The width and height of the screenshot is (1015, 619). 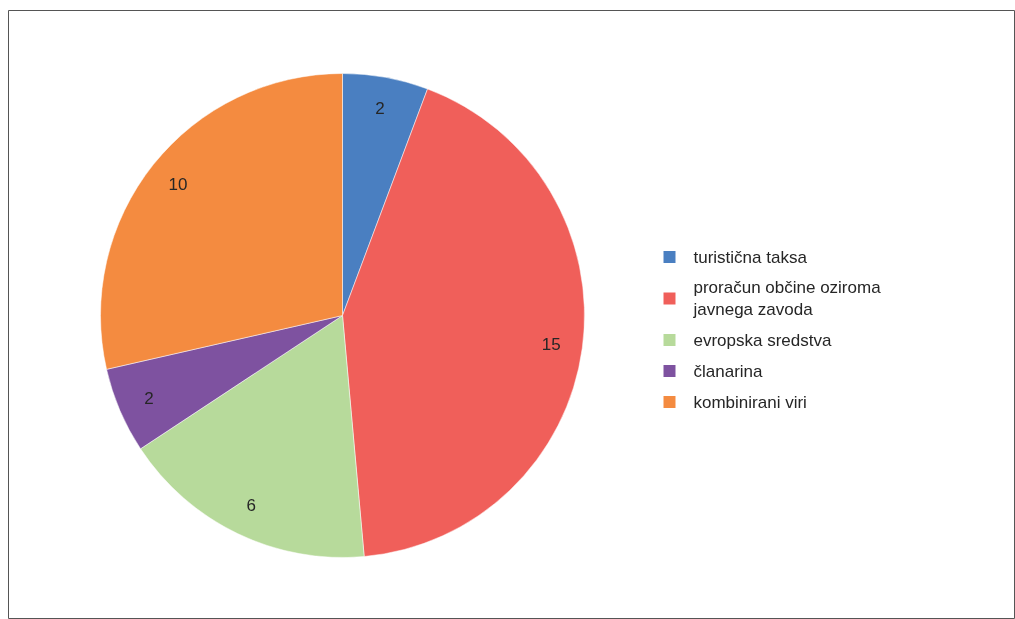 I want to click on data-label: 6, so click(x=251, y=506).